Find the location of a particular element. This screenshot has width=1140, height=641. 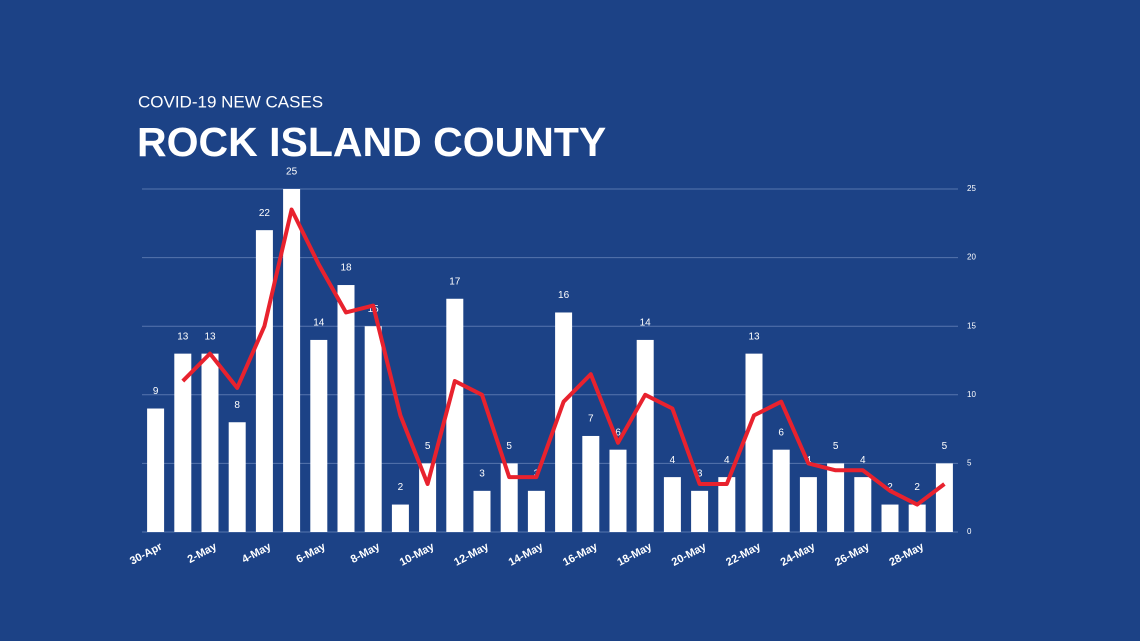

x-tick-label: 10-May is located at coordinates (417, 554).